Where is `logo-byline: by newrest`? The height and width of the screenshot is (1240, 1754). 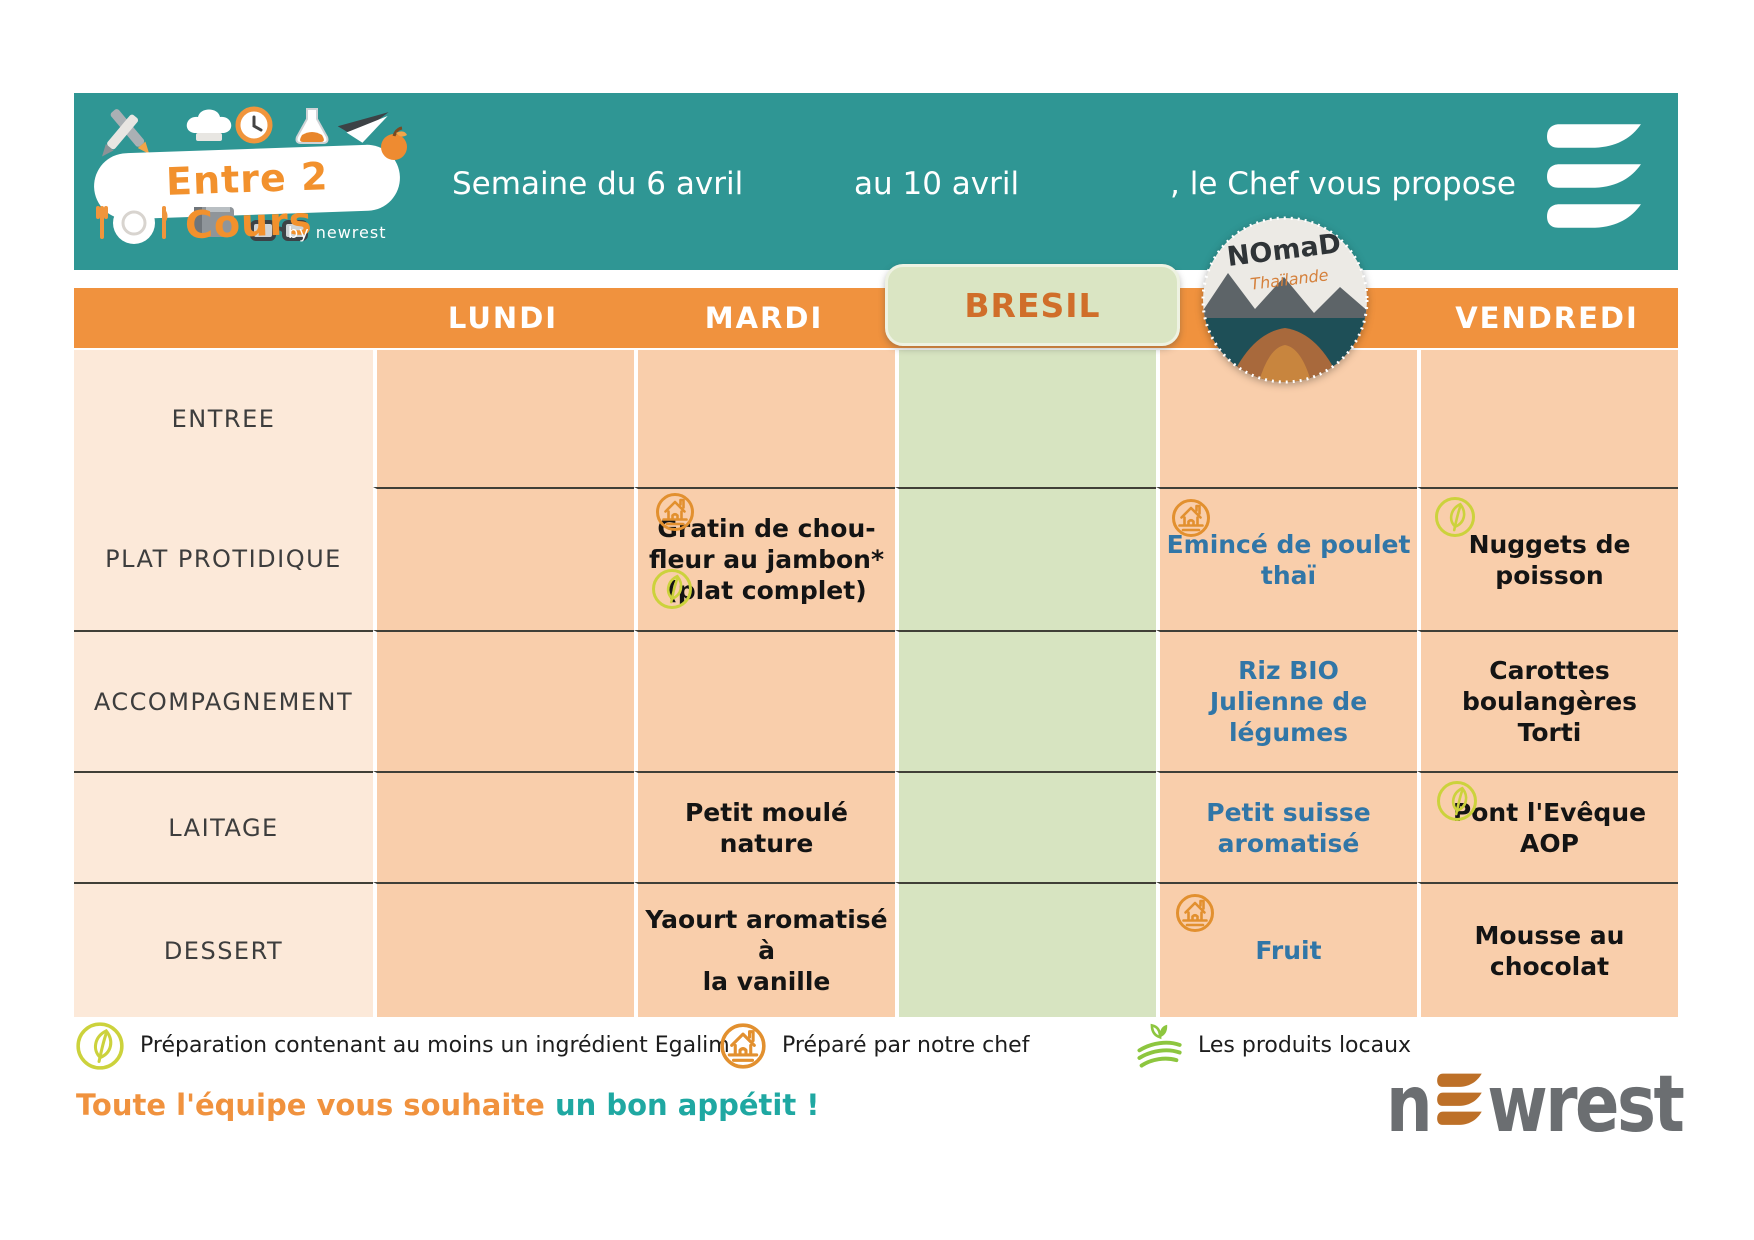 logo-byline: by newrest is located at coordinates (337, 232).